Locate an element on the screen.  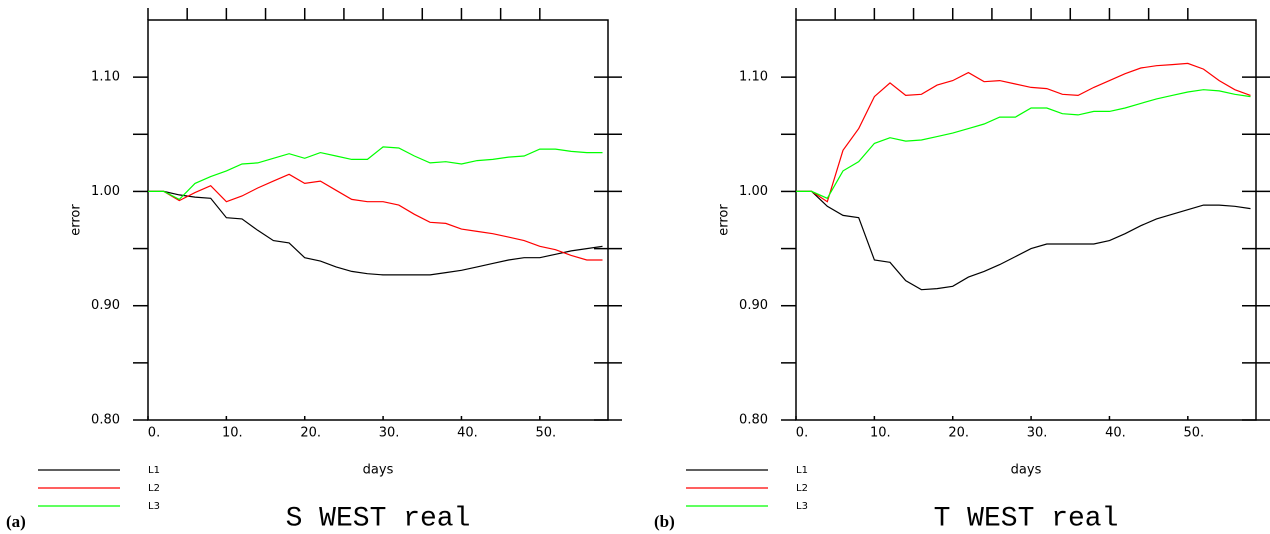
panel-label: (a) is located at coordinates (16, 521).